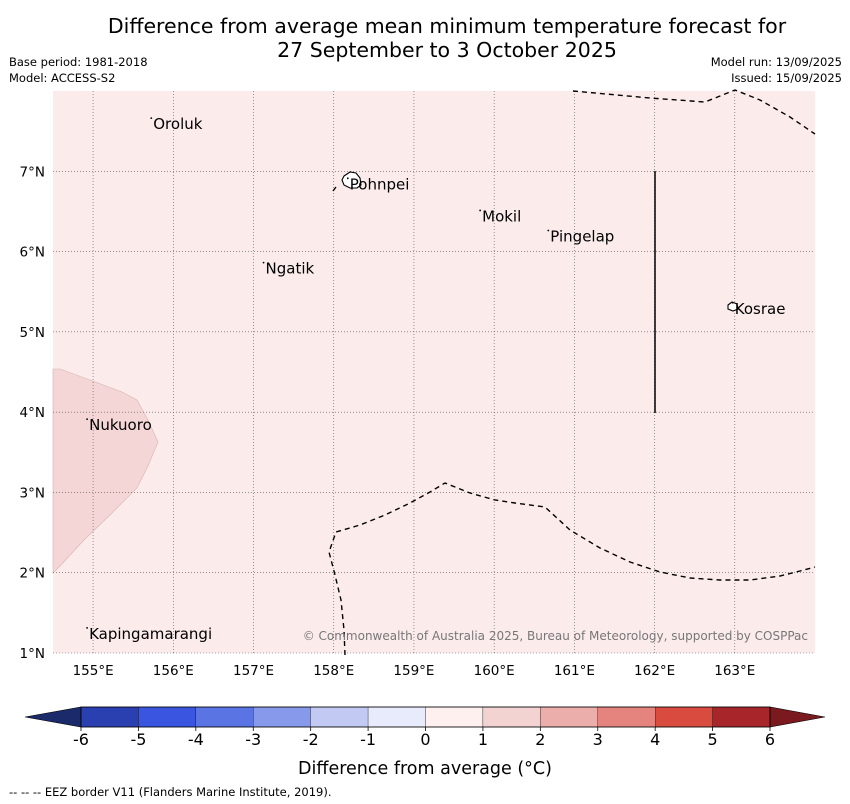 This screenshot has height=804, width=850. What do you see at coordinates (93, 671) in the screenshot?
I see `lon-tick-label: 155°E` at bounding box center [93, 671].